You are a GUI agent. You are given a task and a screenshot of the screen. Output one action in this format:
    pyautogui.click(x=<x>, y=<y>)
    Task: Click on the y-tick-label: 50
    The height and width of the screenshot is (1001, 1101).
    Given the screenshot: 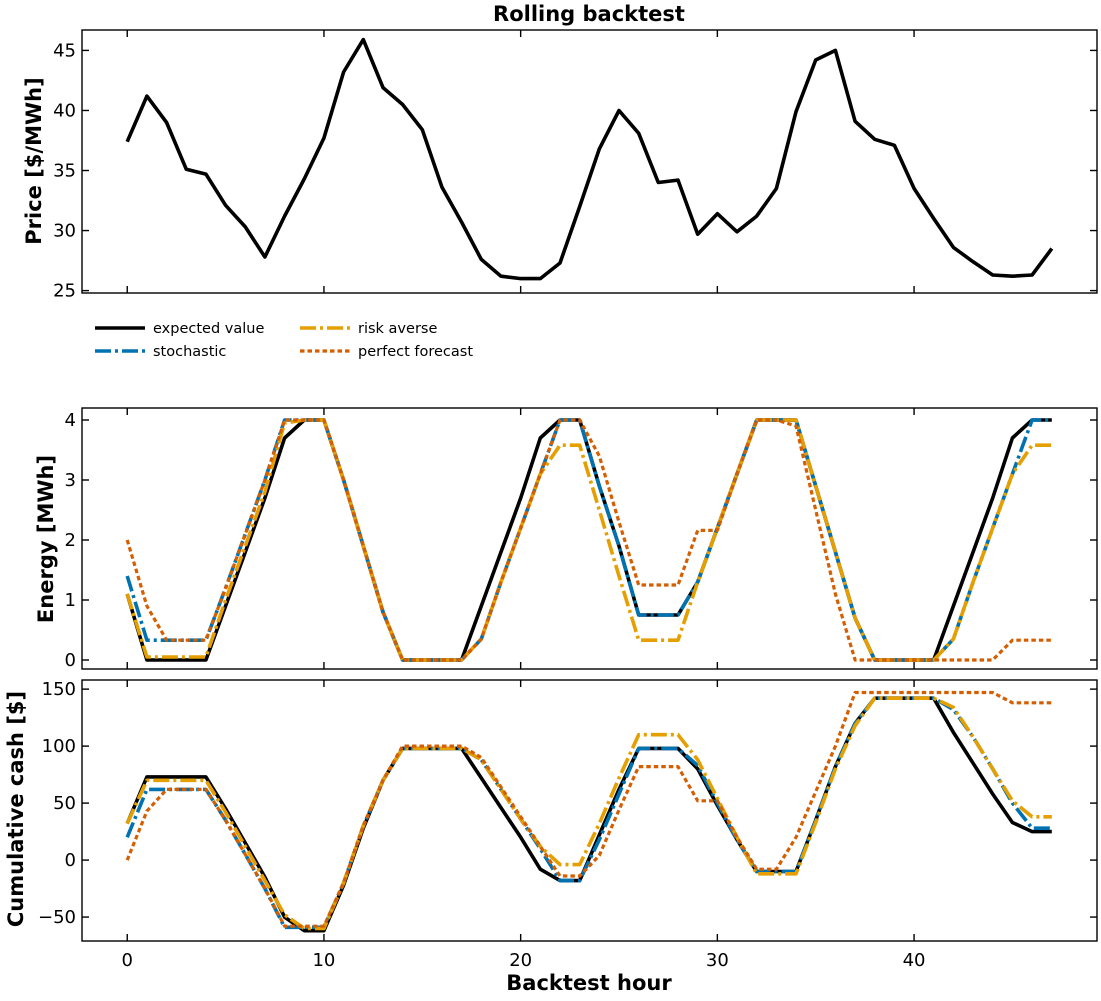 What is the action you would take?
    pyautogui.click(x=64, y=803)
    